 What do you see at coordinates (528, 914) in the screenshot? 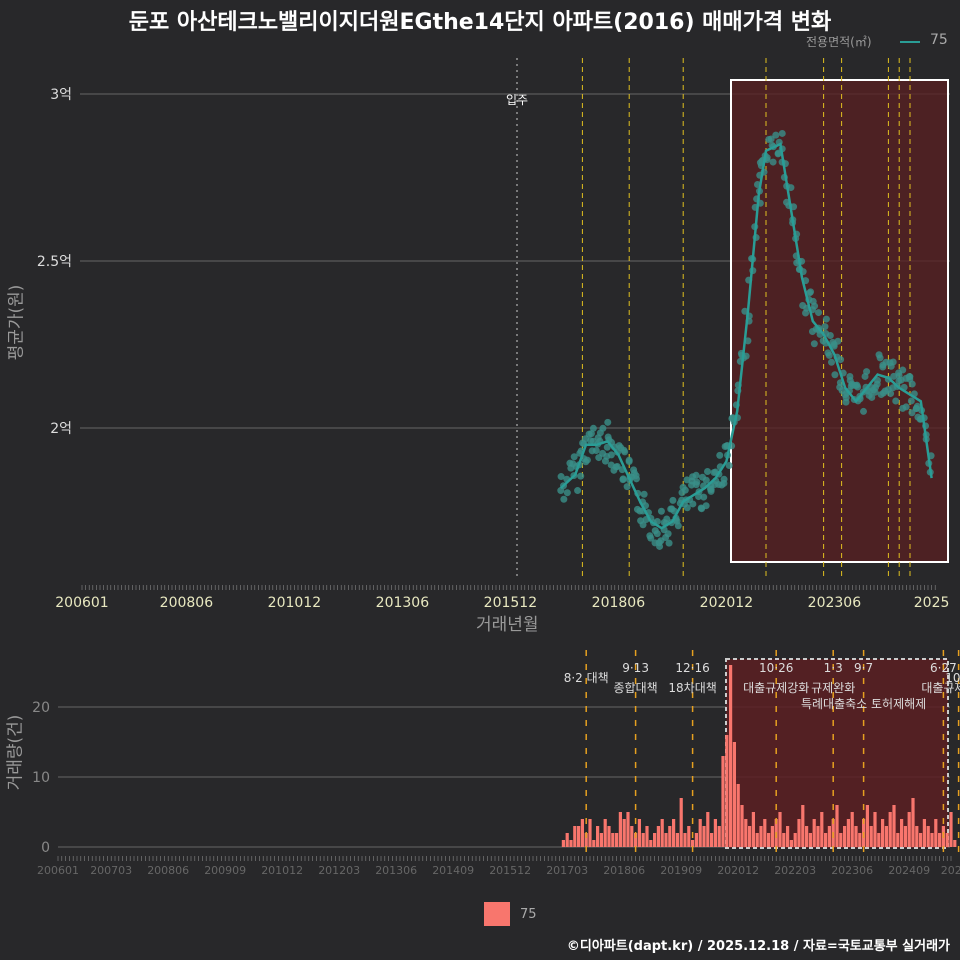
I see `legend-bar-label: 75` at bounding box center [528, 914].